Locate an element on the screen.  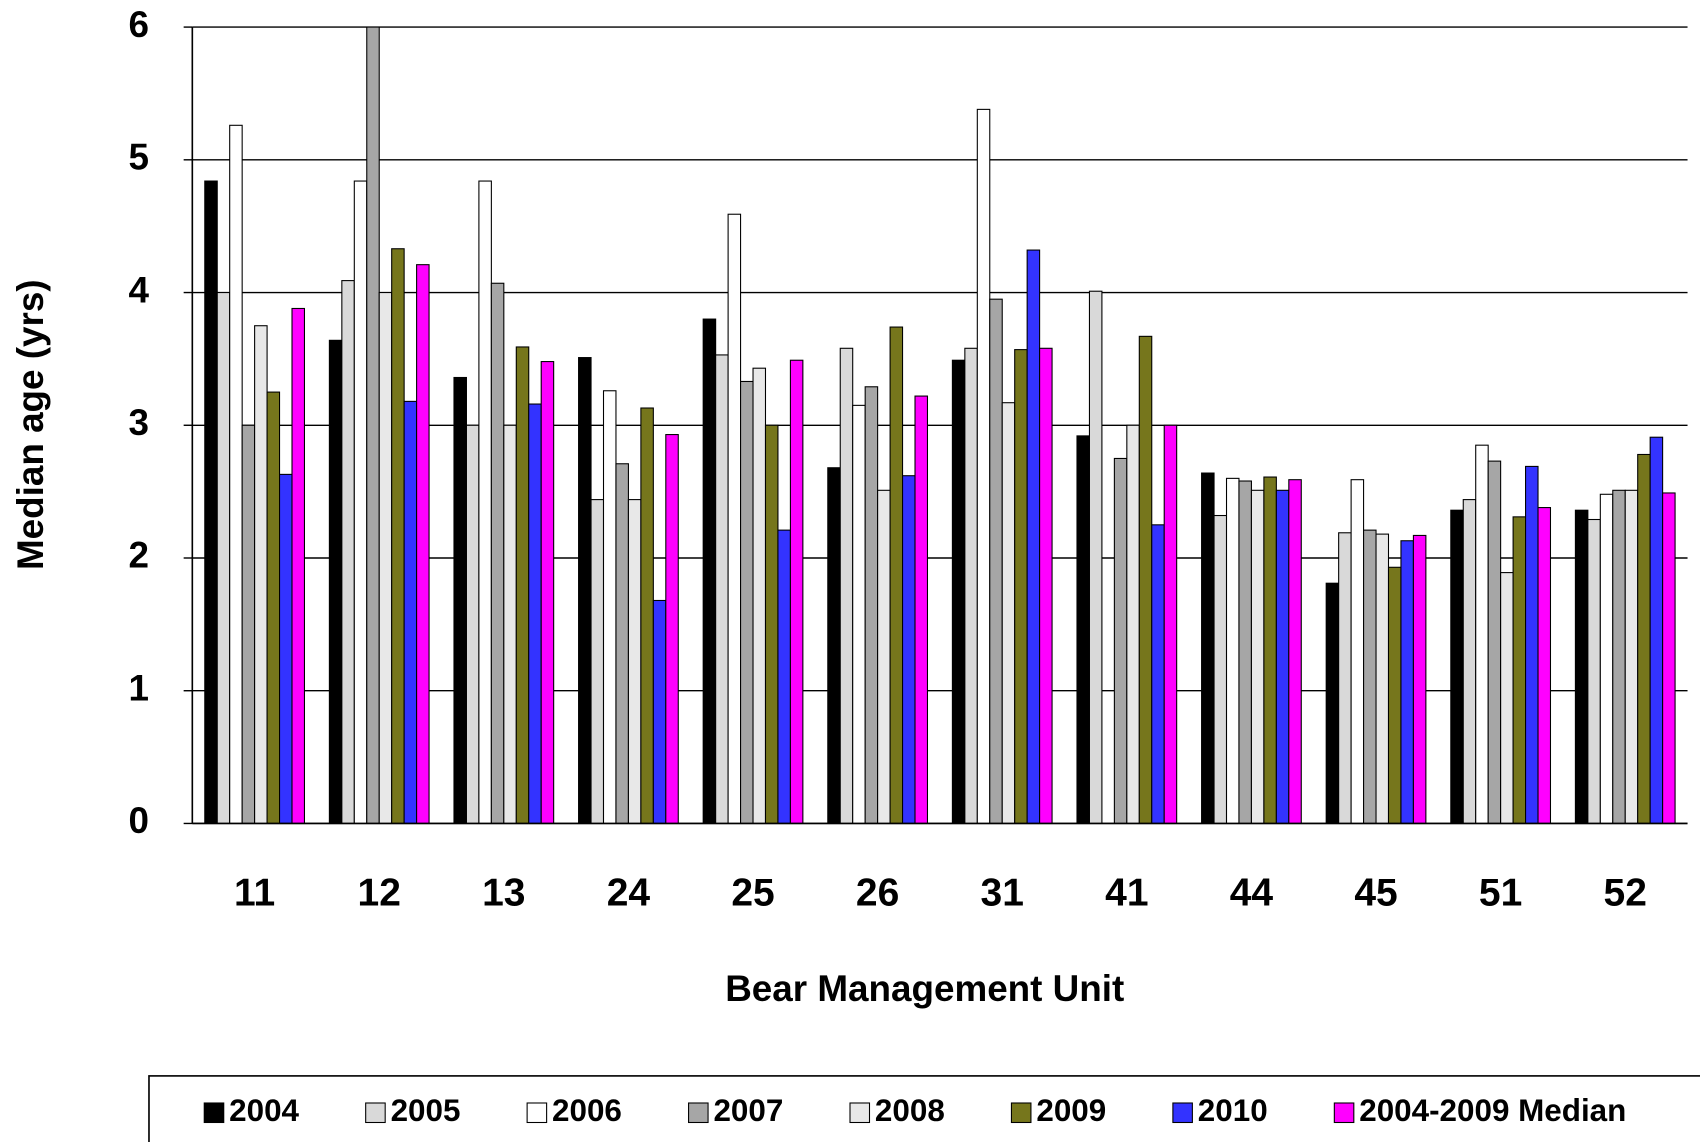
legend-label: 2006 is located at coordinates (587, 1110).